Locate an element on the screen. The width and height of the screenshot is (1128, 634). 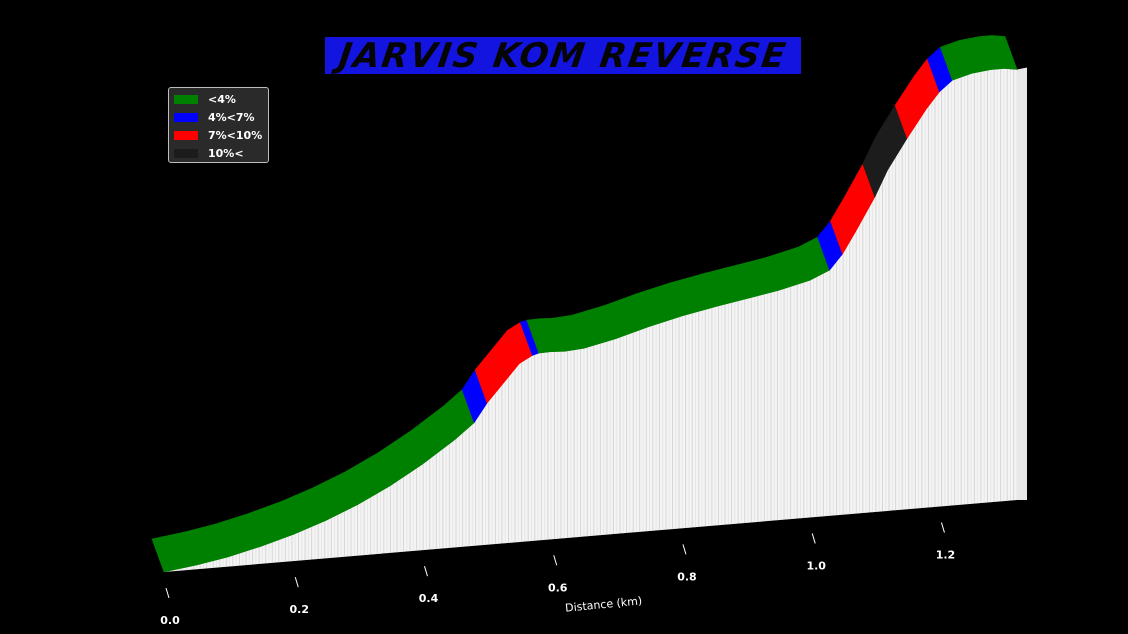
legend-item-4to7: 4%<7% is located at coordinates (214, 117).